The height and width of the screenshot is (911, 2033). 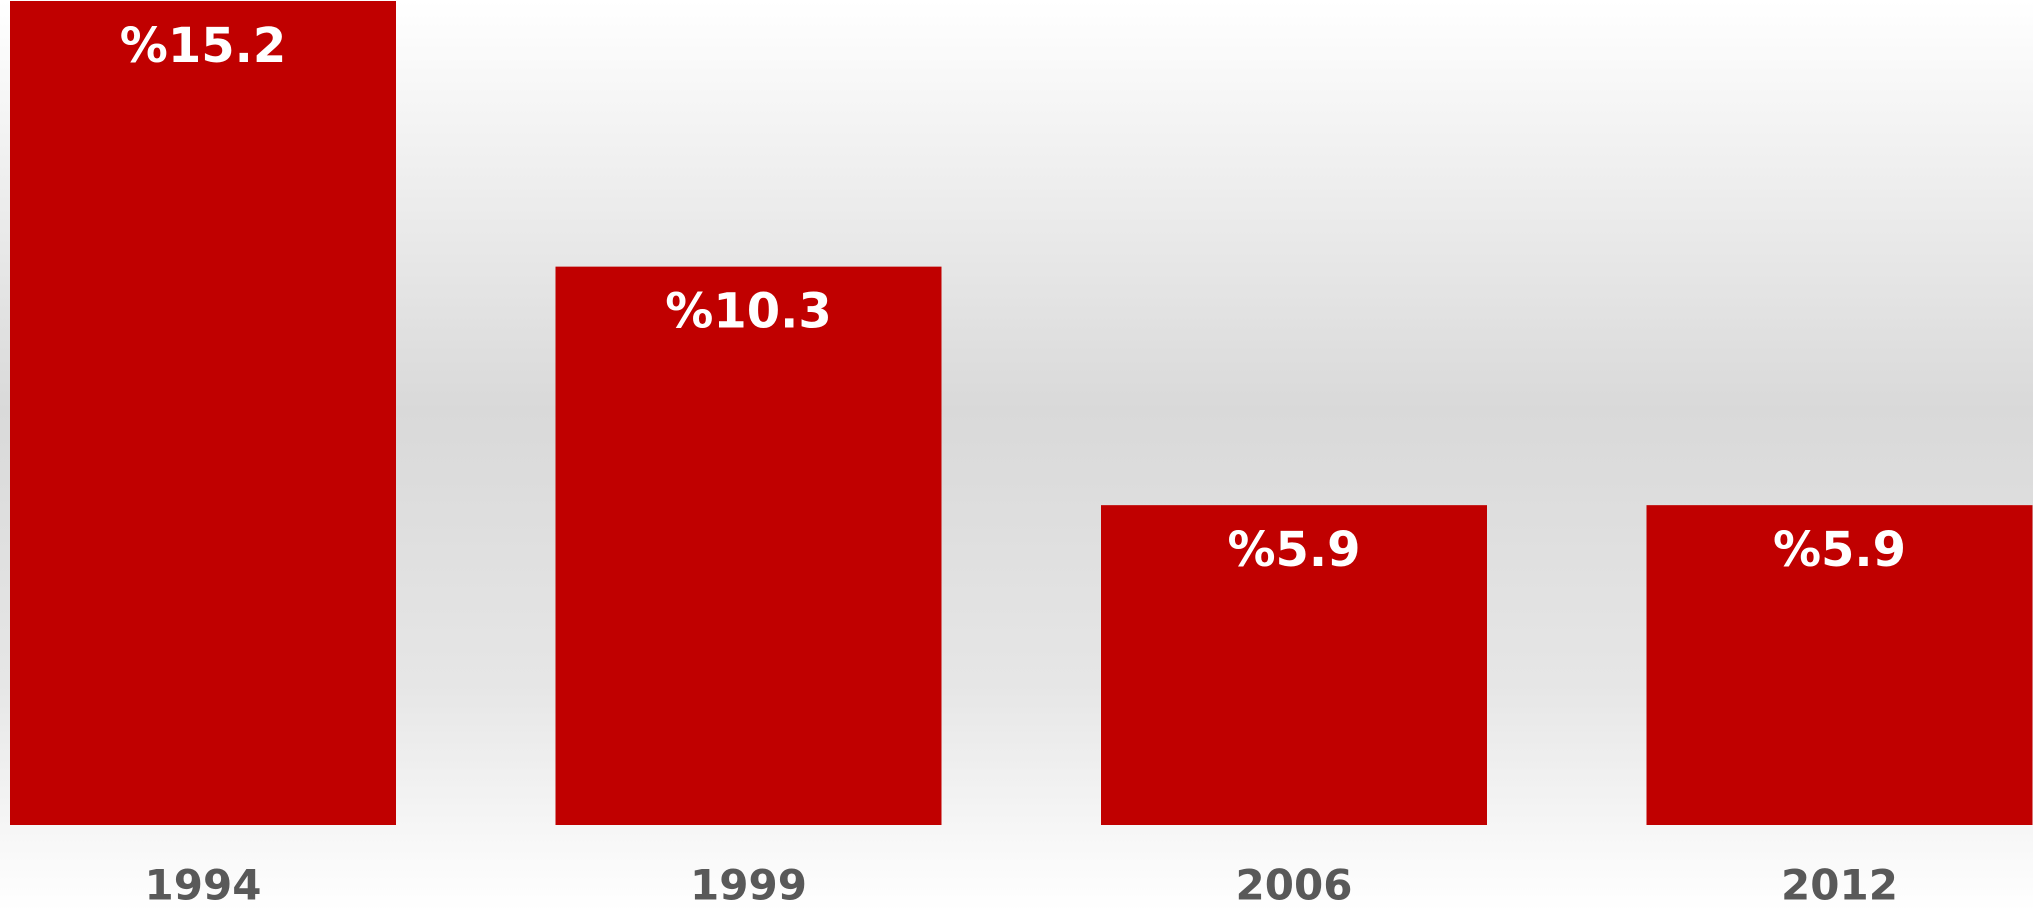 I want to click on value-label: %10.3, so click(x=748, y=312).